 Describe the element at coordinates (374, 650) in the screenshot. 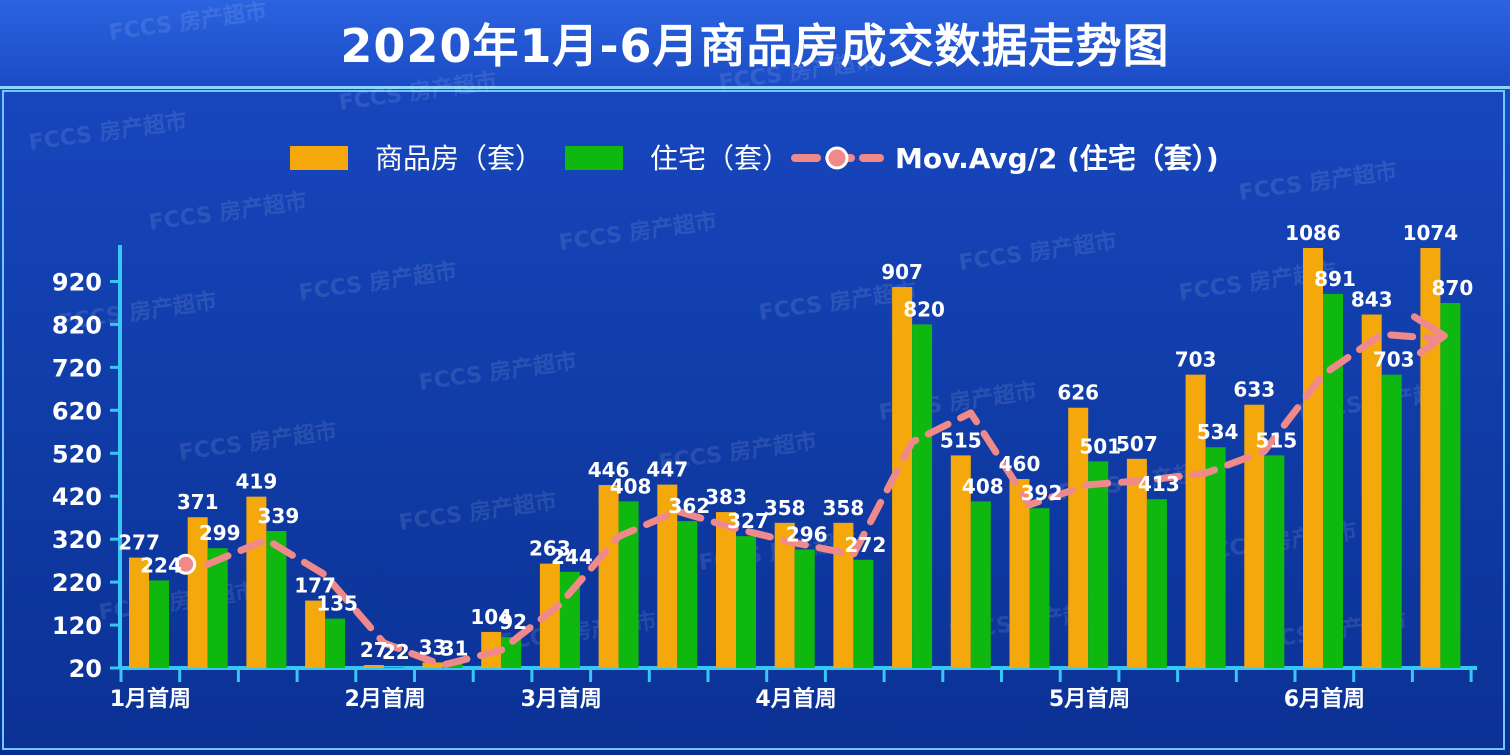

I see `data-label-commercial: 27` at that location.